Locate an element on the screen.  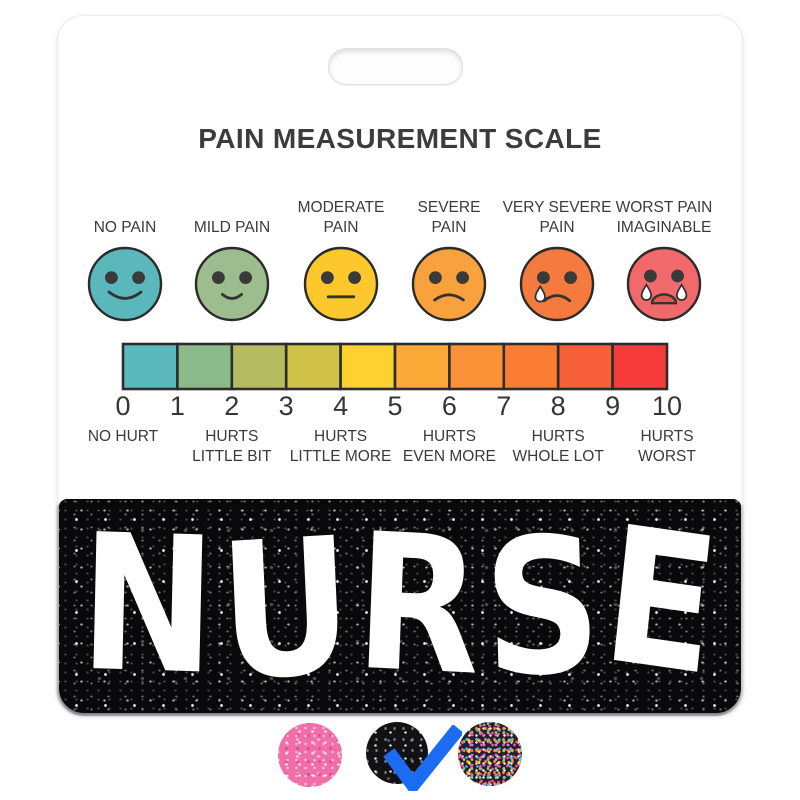
slight-smile-mouth is located at coordinates (232, 296).